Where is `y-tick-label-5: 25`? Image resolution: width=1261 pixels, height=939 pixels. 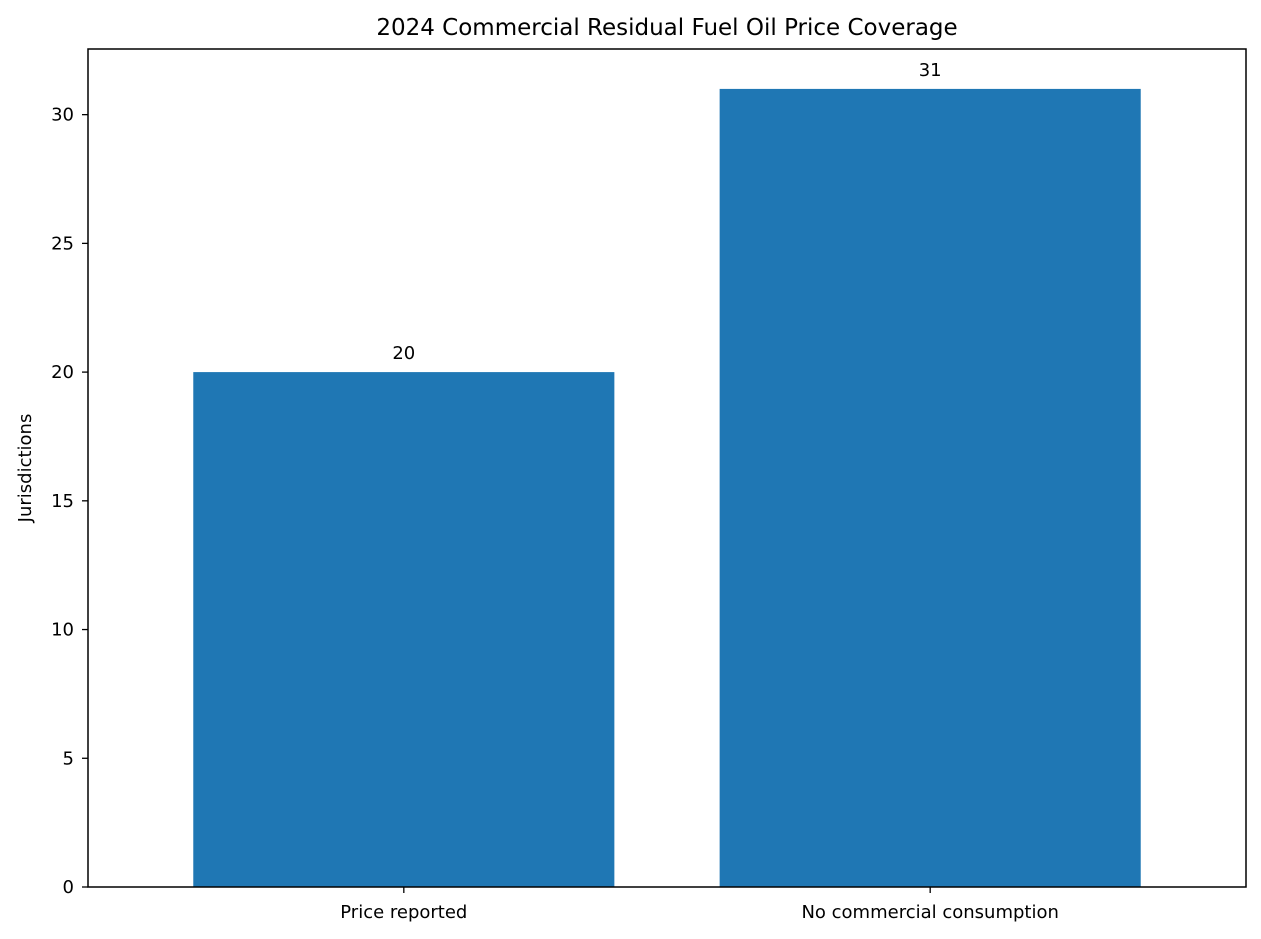 y-tick-label-5: 25 is located at coordinates (62, 243).